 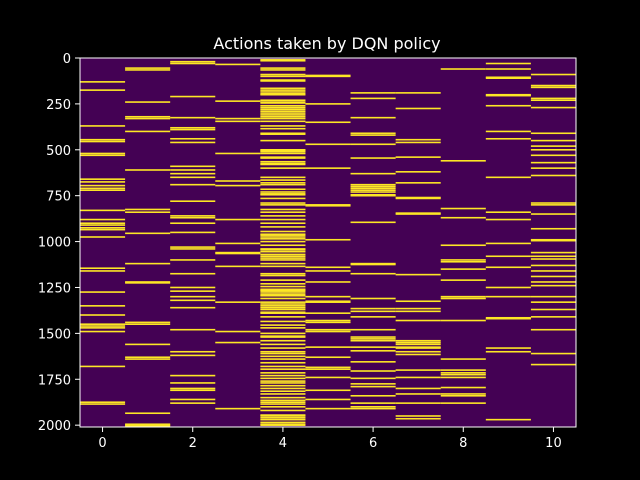 What do you see at coordinates (330, 439) in the screenshot?
I see `x-axis: 0 2 4 6 8 10` at bounding box center [330, 439].